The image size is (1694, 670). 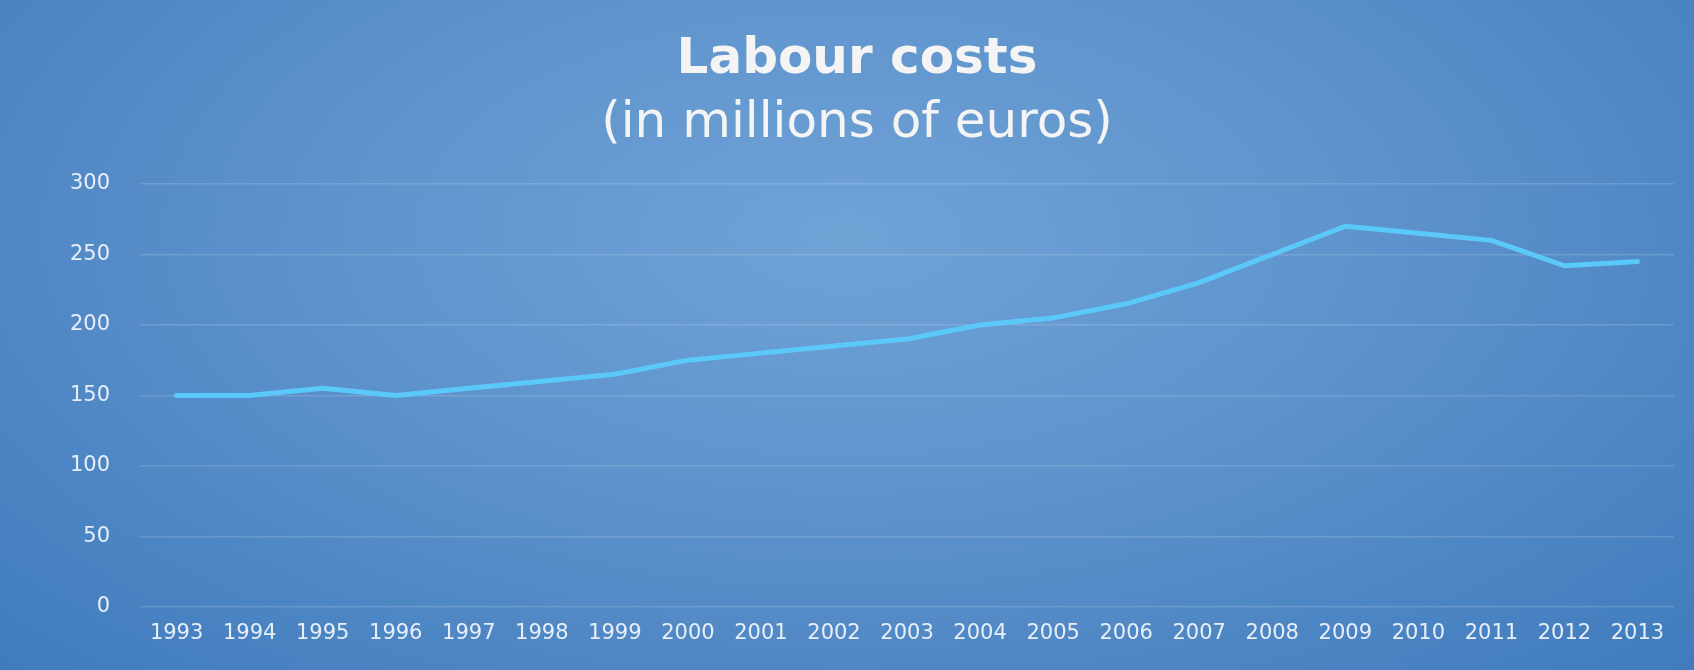 What do you see at coordinates (90, 182) in the screenshot?
I see `y-tick-label: 300` at bounding box center [90, 182].